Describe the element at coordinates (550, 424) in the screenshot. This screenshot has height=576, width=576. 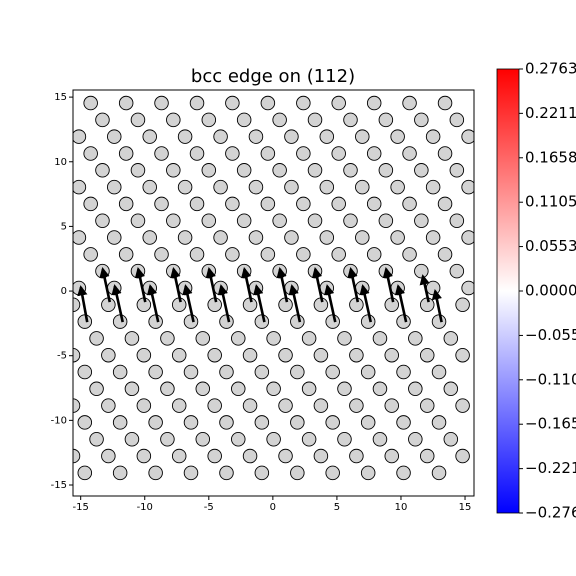
I see `colorbar-tick-label: −0.165` at that location.